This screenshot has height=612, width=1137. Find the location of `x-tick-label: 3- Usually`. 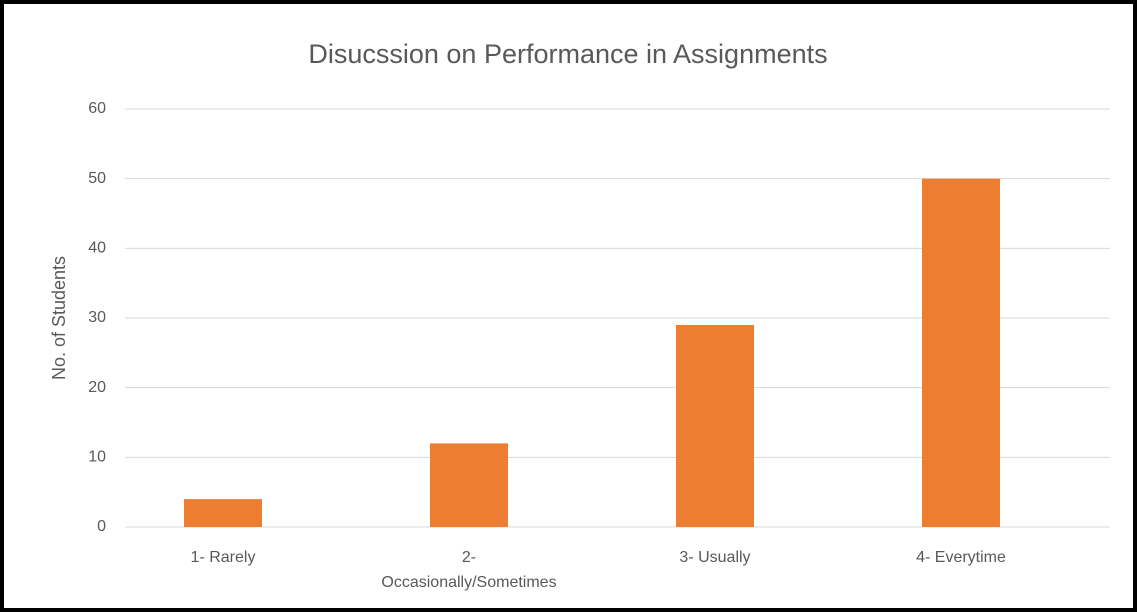

x-tick-label: 3- Usually is located at coordinates (714, 557).